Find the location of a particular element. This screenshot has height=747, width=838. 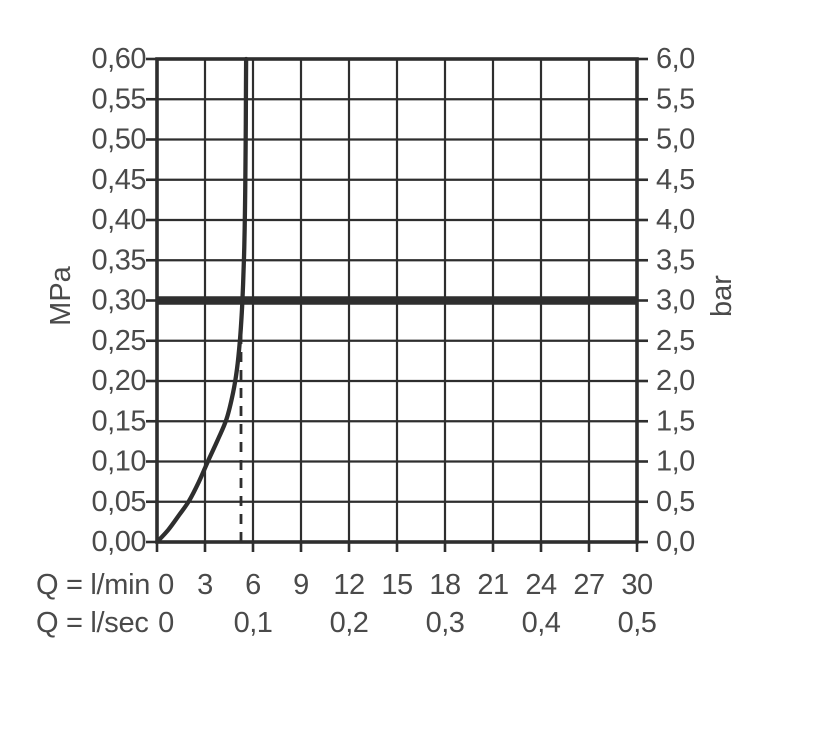

y-right-tick-label: 6,0 is located at coordinates (675, 59).